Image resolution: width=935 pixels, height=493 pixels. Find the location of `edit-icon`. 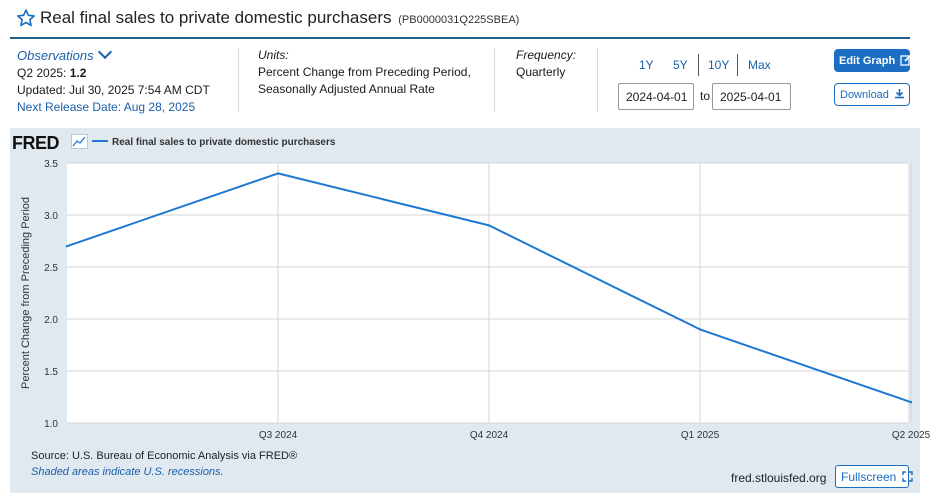

edit-icon is located at coordinates (906, 60).